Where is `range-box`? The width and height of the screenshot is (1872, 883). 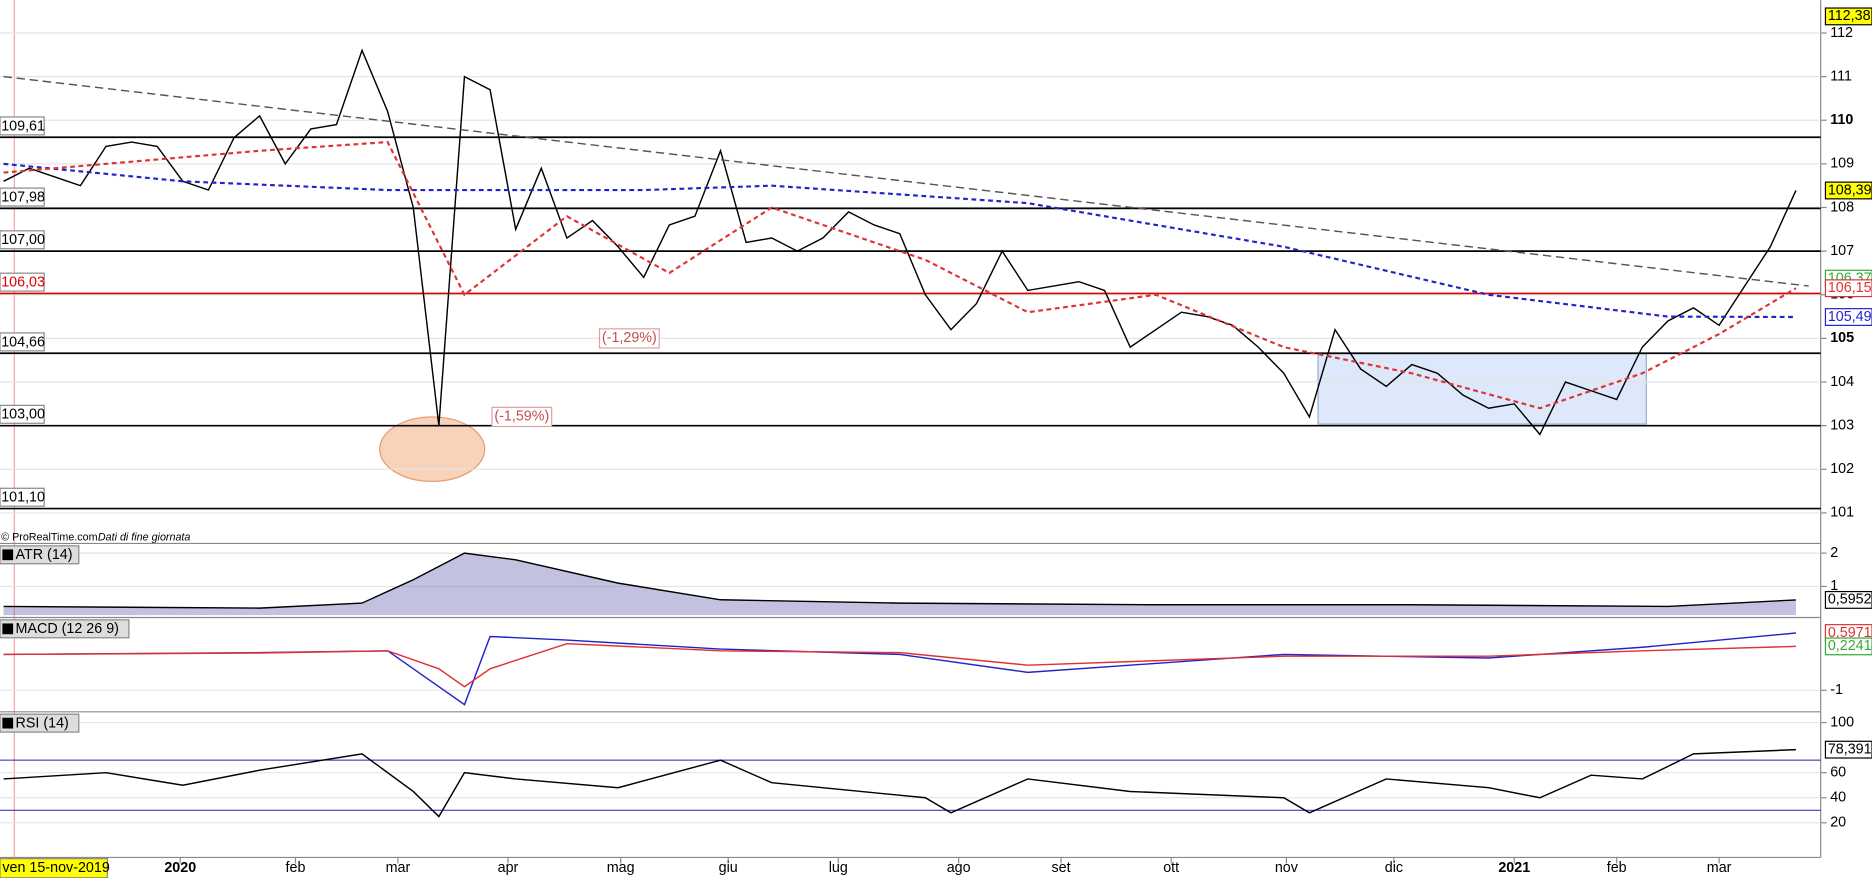 range-box is located at coordinates (1482, 389).